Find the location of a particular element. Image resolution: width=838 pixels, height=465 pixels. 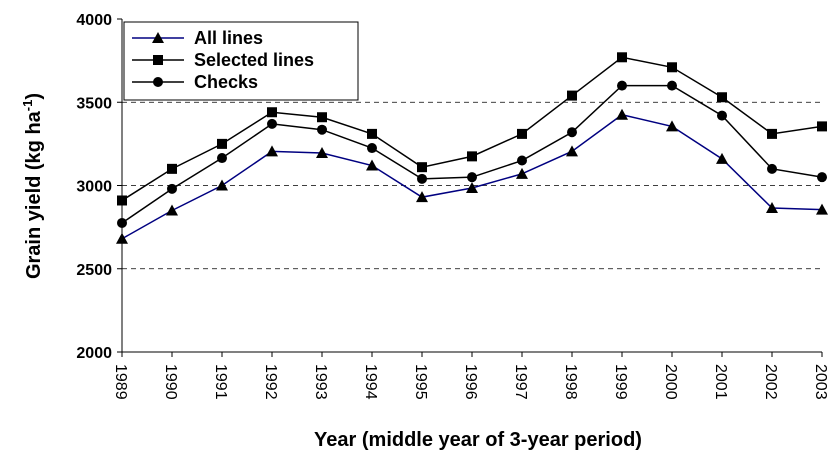

legend-label: Checks is located at coordinates (226, 82).